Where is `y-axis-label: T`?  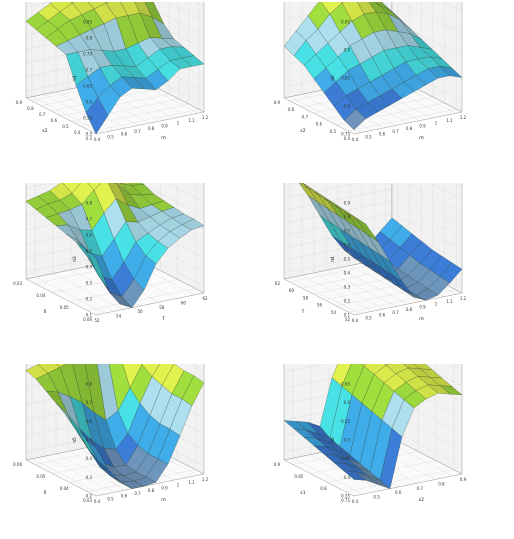 y-axis-label: T is located at coordinates (303, 312).